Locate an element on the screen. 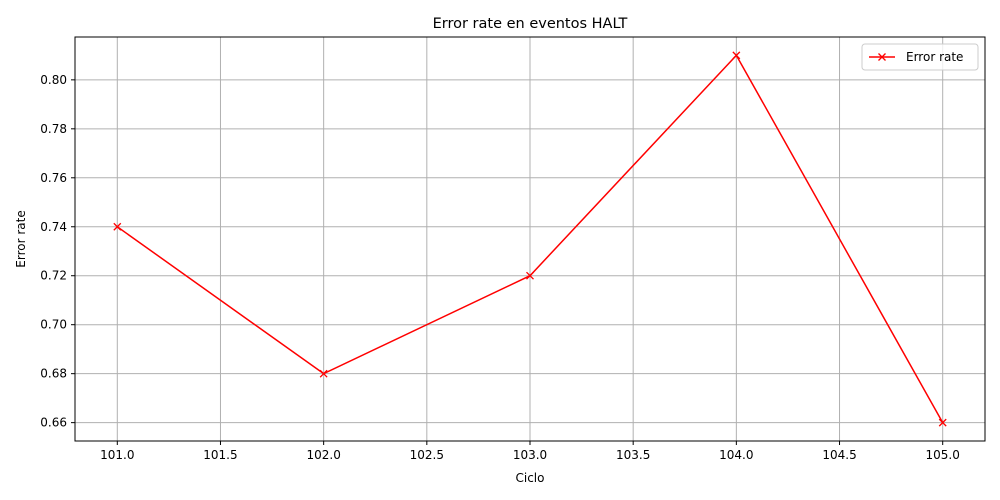 The width and height of the screenshot is (1000, 500). y-tick-label: 0.78 is located at coordinates (53, 129).